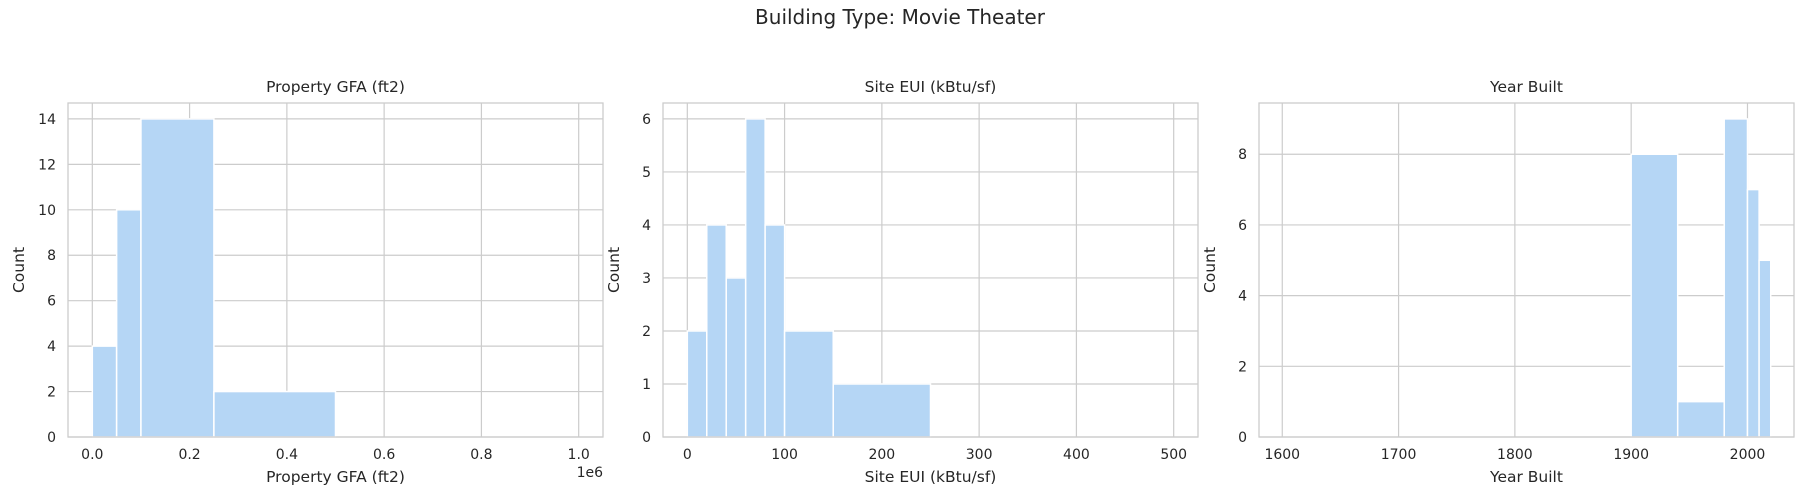 The width and height of the screenshot is (1800, 500). I want to click on x-tick-label: 400, so click(1076, 455).